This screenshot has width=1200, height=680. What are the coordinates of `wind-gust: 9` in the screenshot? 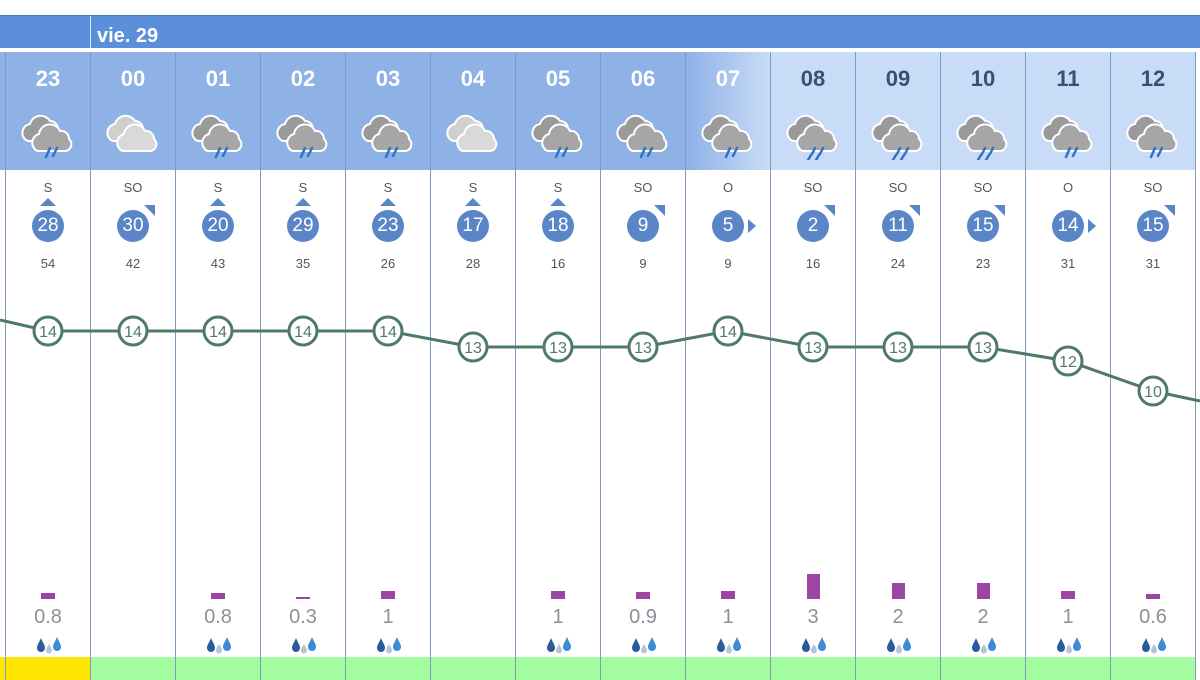 It's located at (728, 263).